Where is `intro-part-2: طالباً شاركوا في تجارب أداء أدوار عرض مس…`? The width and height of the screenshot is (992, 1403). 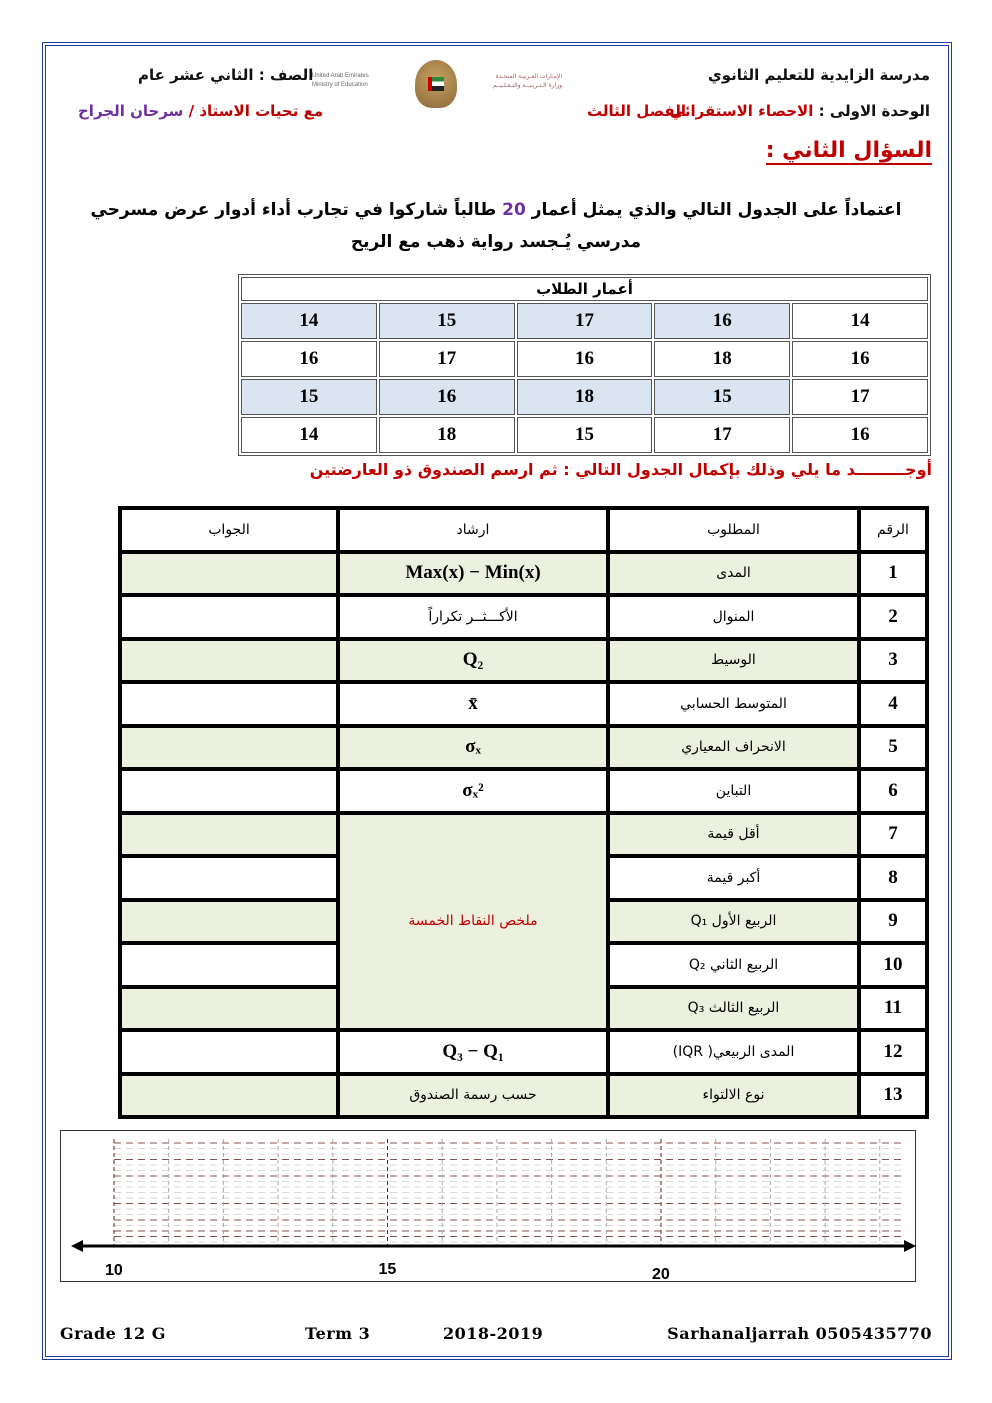 intro-part-2: طالباً شاركوا في تجارب أداء أدوار عرض مس… is located at coordinates (366, 226).